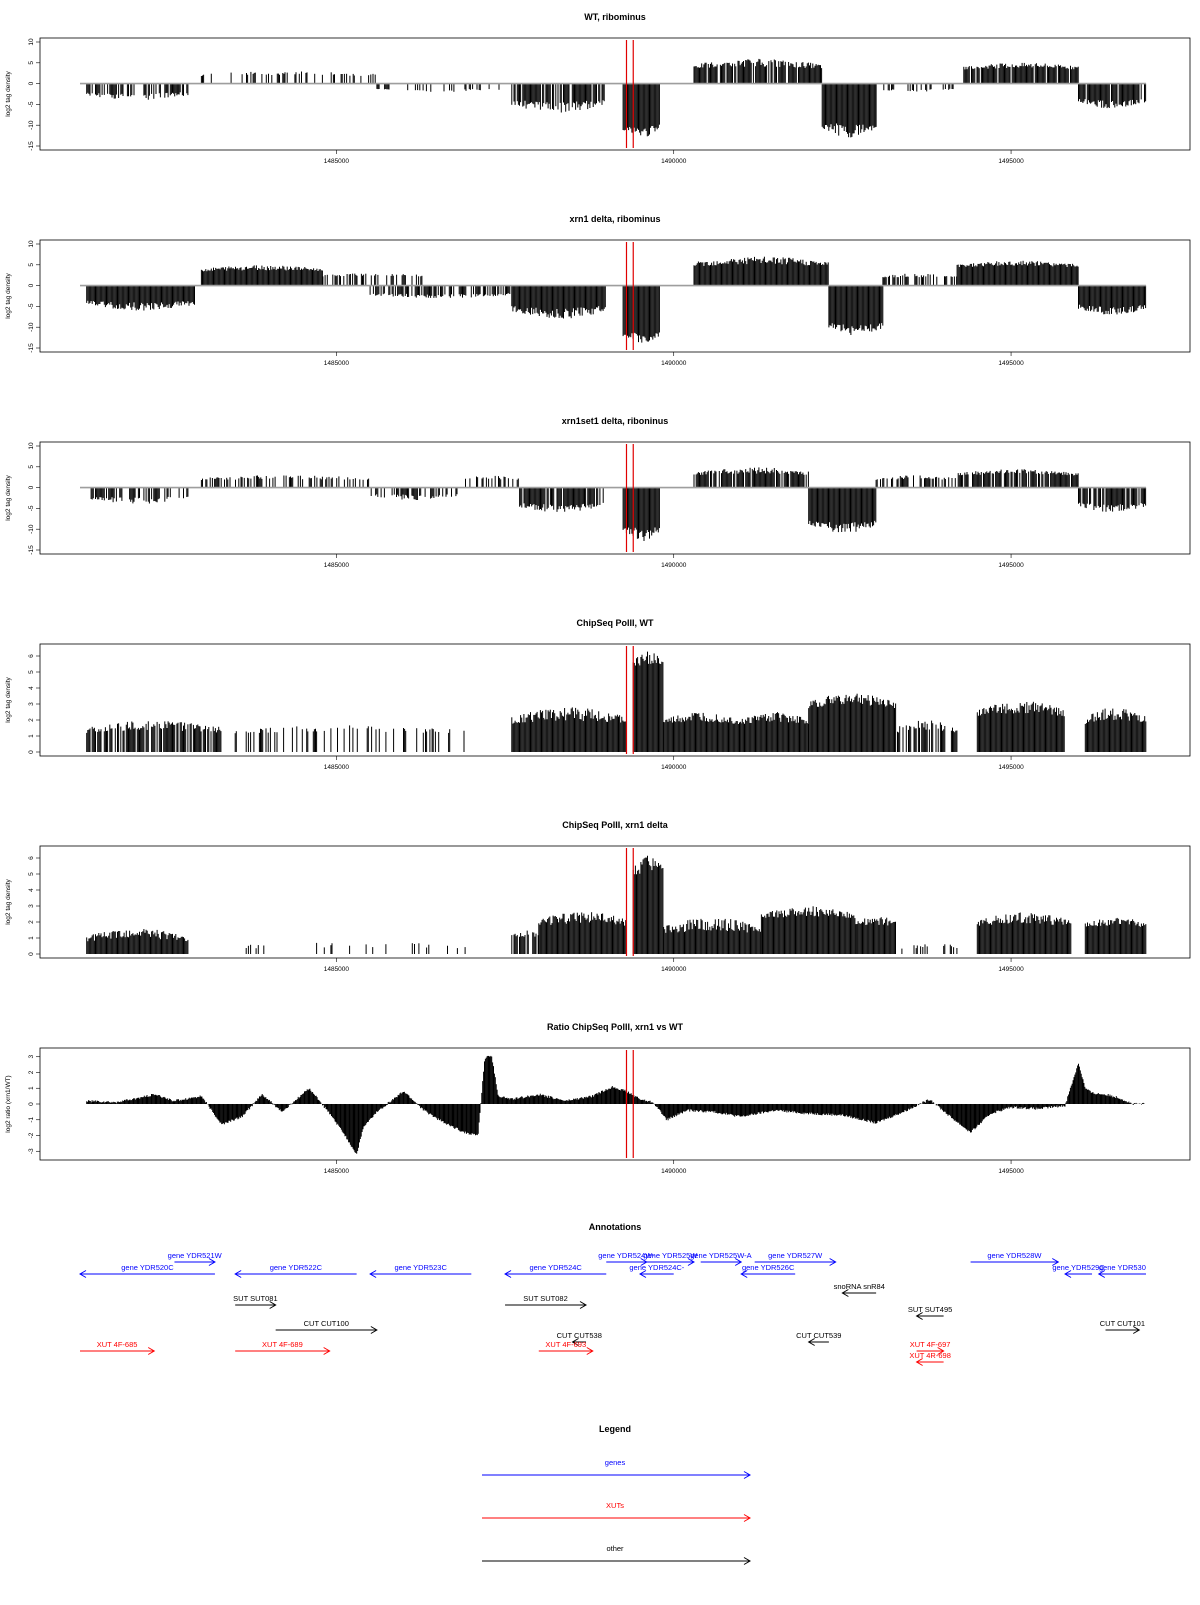 This screenshot has width=1200, height=1605. I want to click on feature-label: gene YDR525W, so click(670, 1255).